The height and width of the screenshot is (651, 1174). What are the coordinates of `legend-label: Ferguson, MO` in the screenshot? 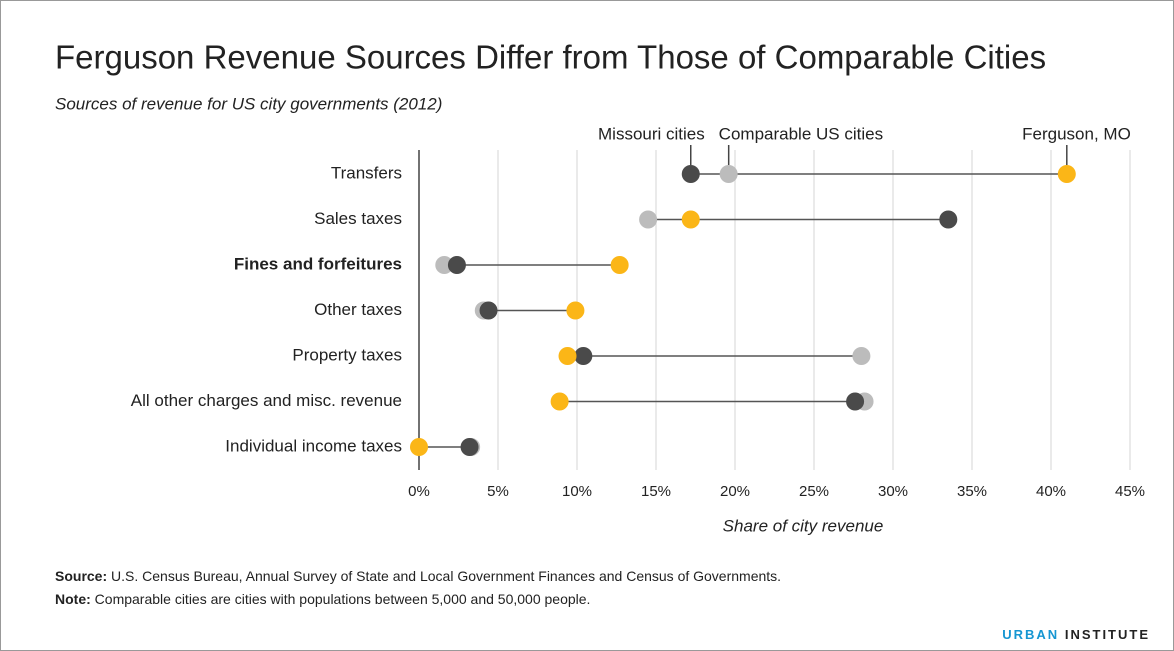 It's located at (1076, 133).